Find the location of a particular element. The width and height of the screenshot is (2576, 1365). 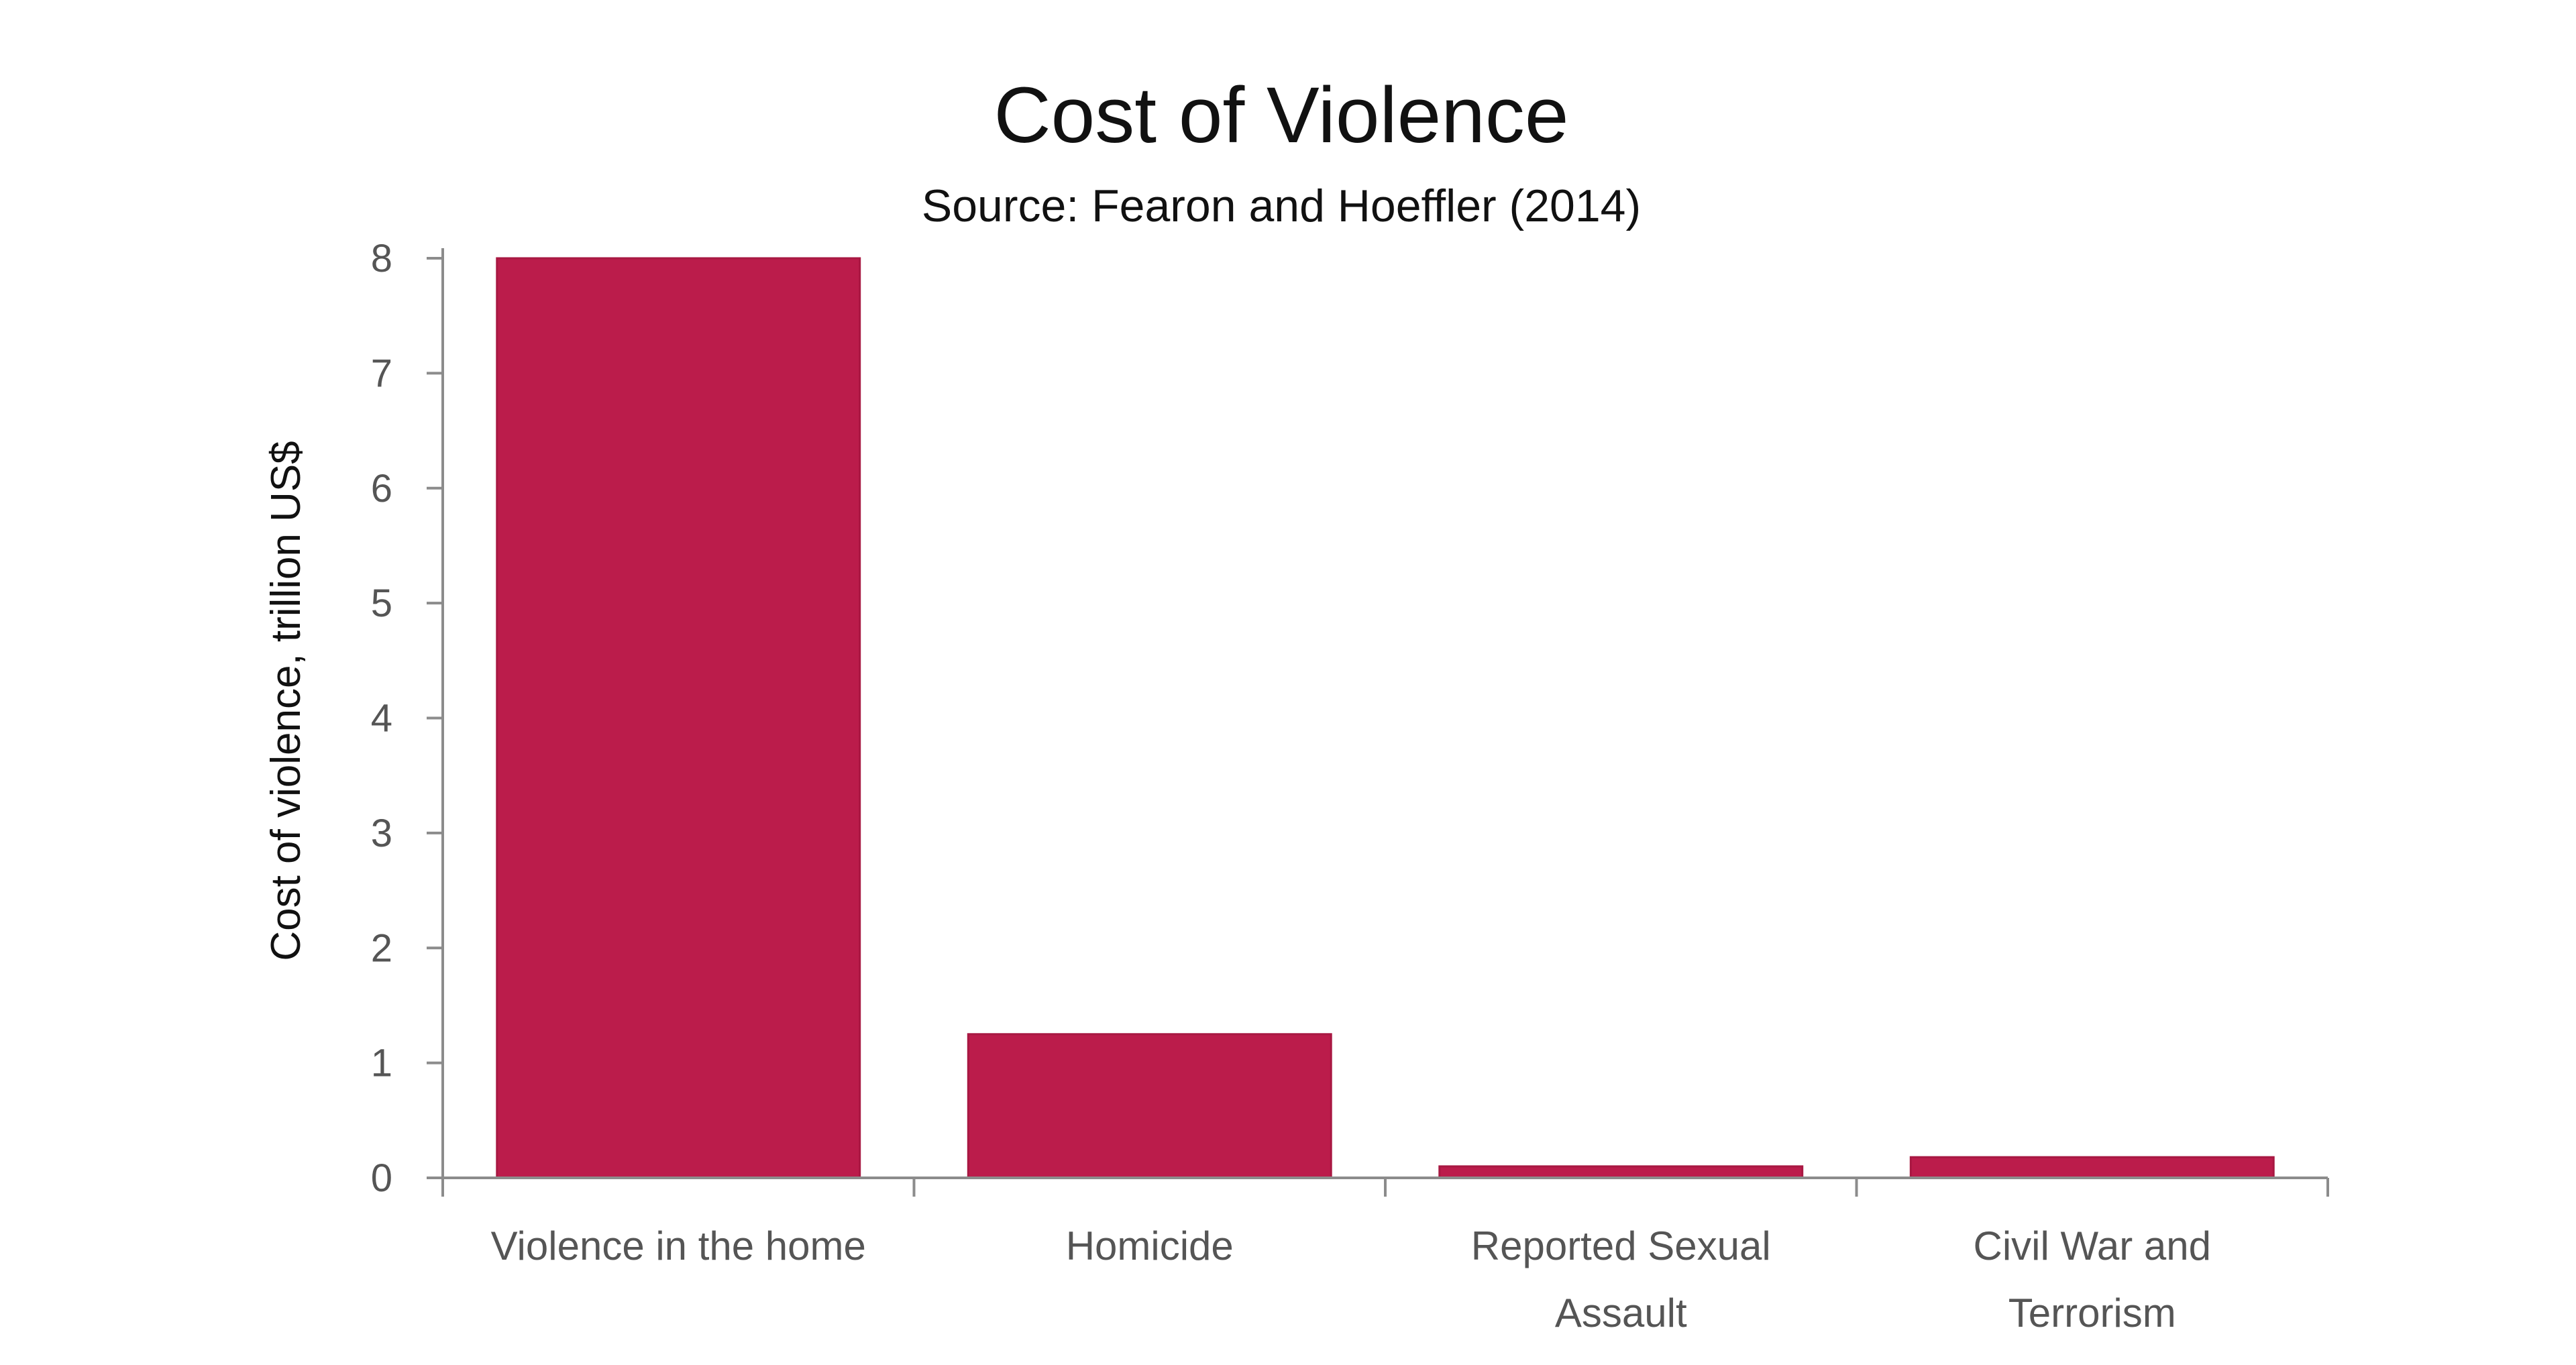

x-tick-label-line: Reported Sexual is located at coordinates (1621, 1245).